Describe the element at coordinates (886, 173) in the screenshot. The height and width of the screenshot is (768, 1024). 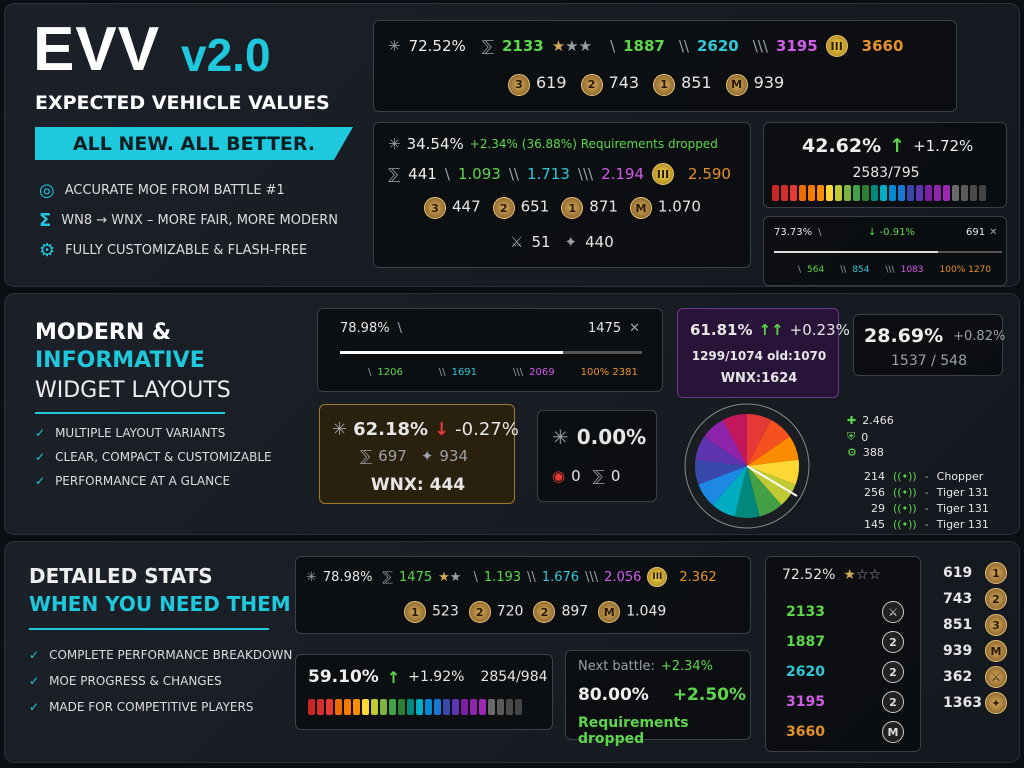
I see `ratio: 2583/795` at that location.